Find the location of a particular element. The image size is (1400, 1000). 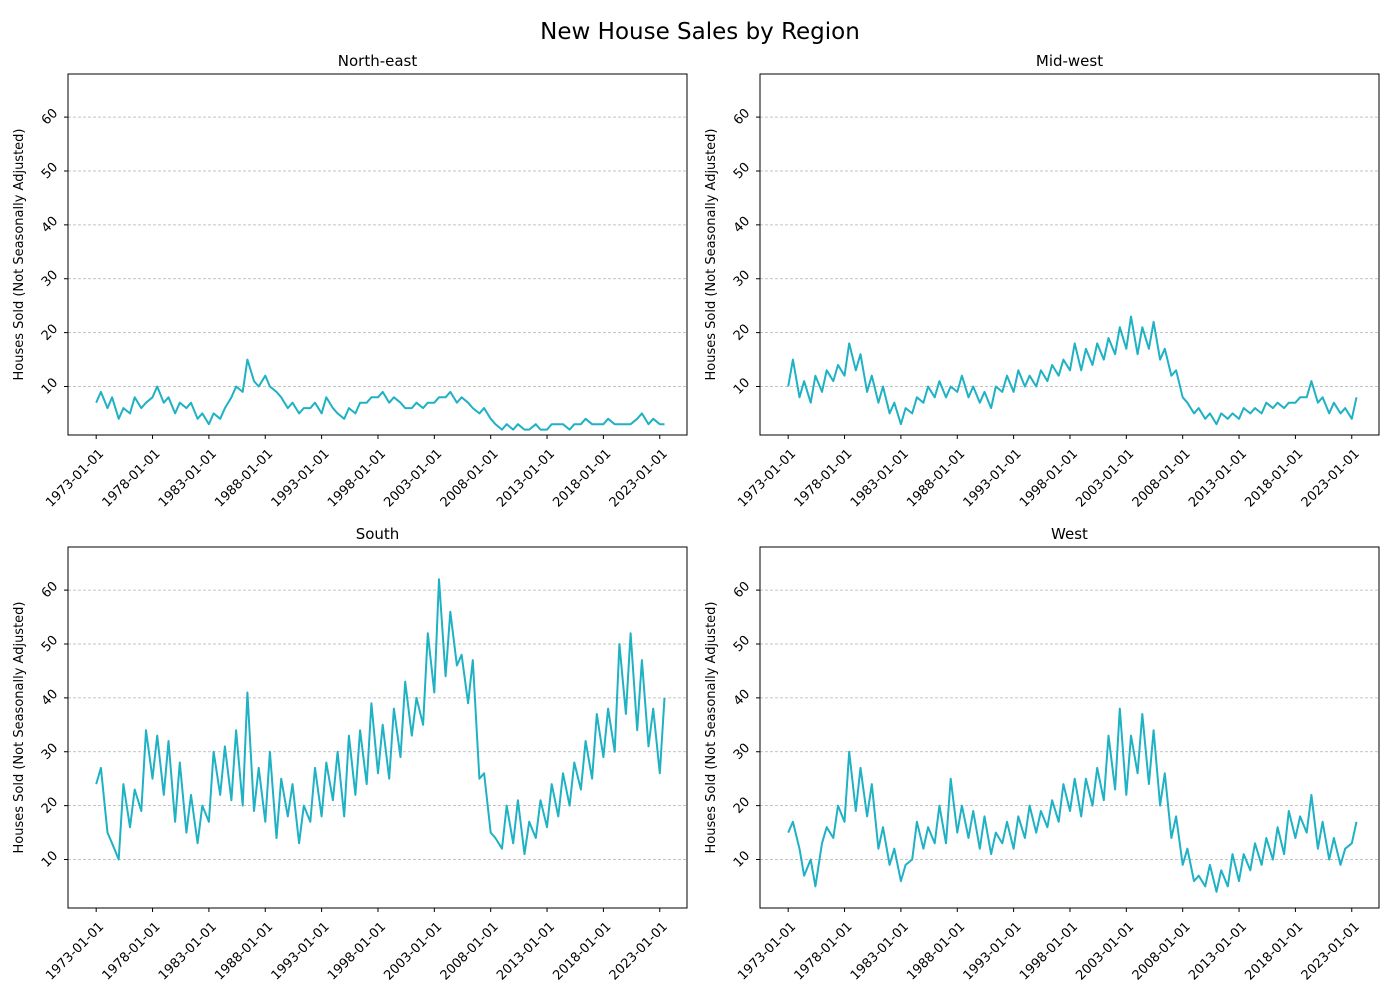

subplot-title: South is located at coordinates (378, 534).